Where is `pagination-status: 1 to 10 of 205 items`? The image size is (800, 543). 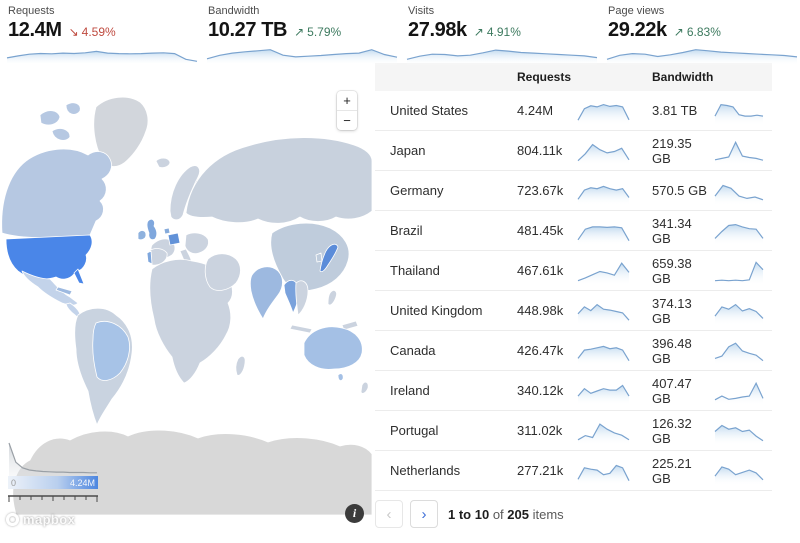 pagination-status: 1 to 10 of 205 items is located at coordinates (506, 514).